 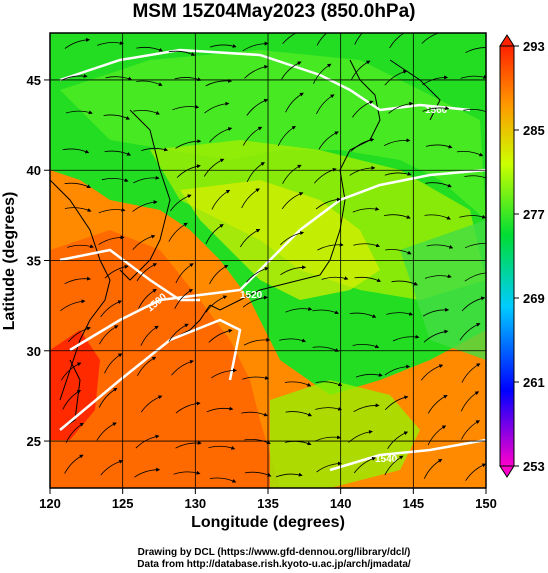 I want to click on x-tick-label: 120, so click(x=50, y=503).